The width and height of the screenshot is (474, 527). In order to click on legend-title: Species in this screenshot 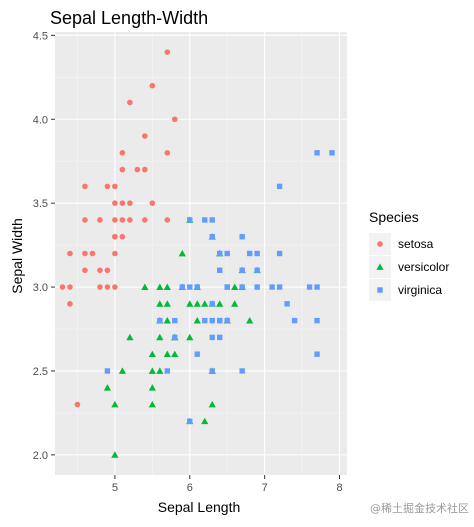, I will do `click(394, 217)`.